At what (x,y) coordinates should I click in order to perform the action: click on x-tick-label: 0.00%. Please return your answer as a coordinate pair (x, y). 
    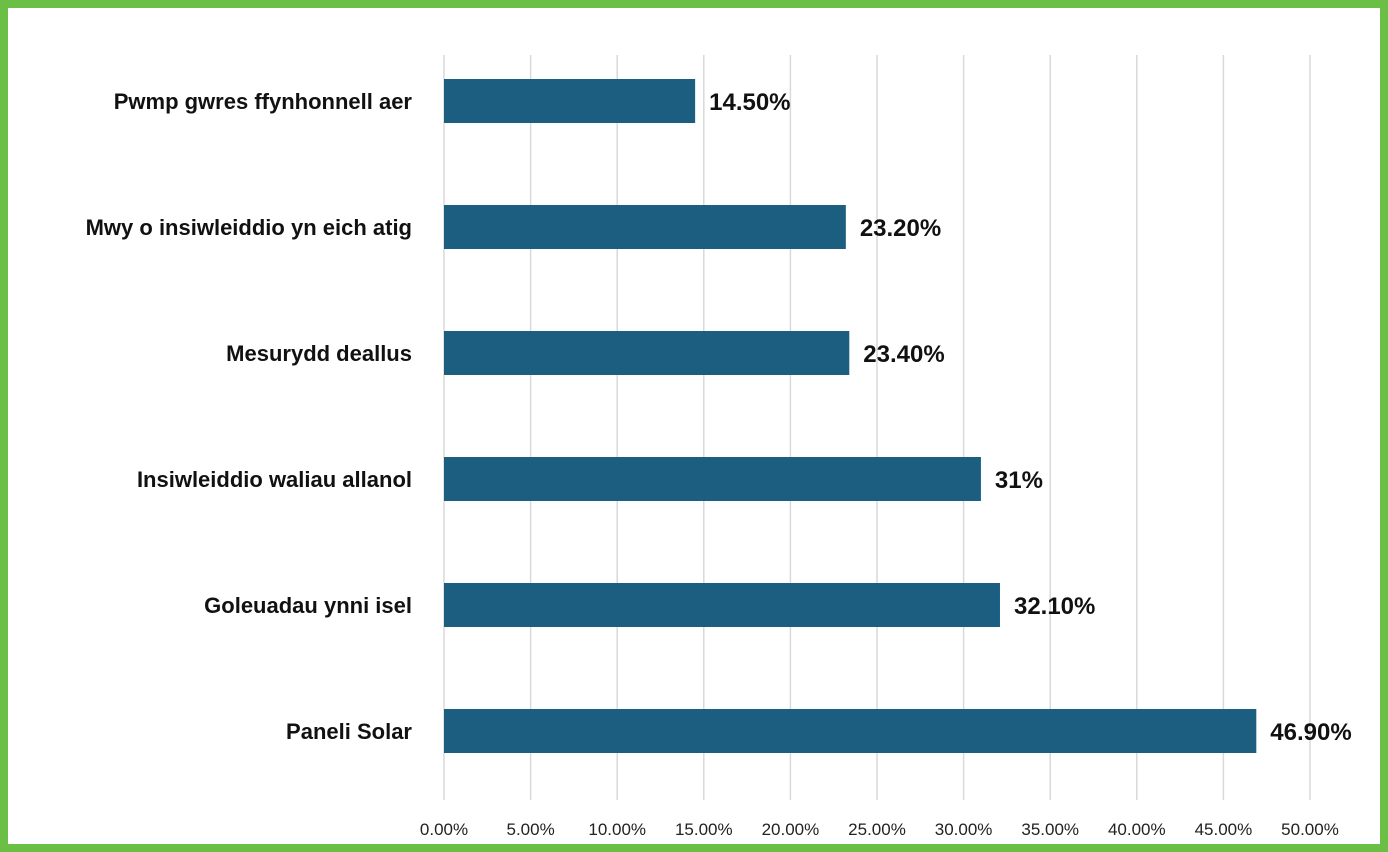
    Looking at the image, I should click on (444, 829).